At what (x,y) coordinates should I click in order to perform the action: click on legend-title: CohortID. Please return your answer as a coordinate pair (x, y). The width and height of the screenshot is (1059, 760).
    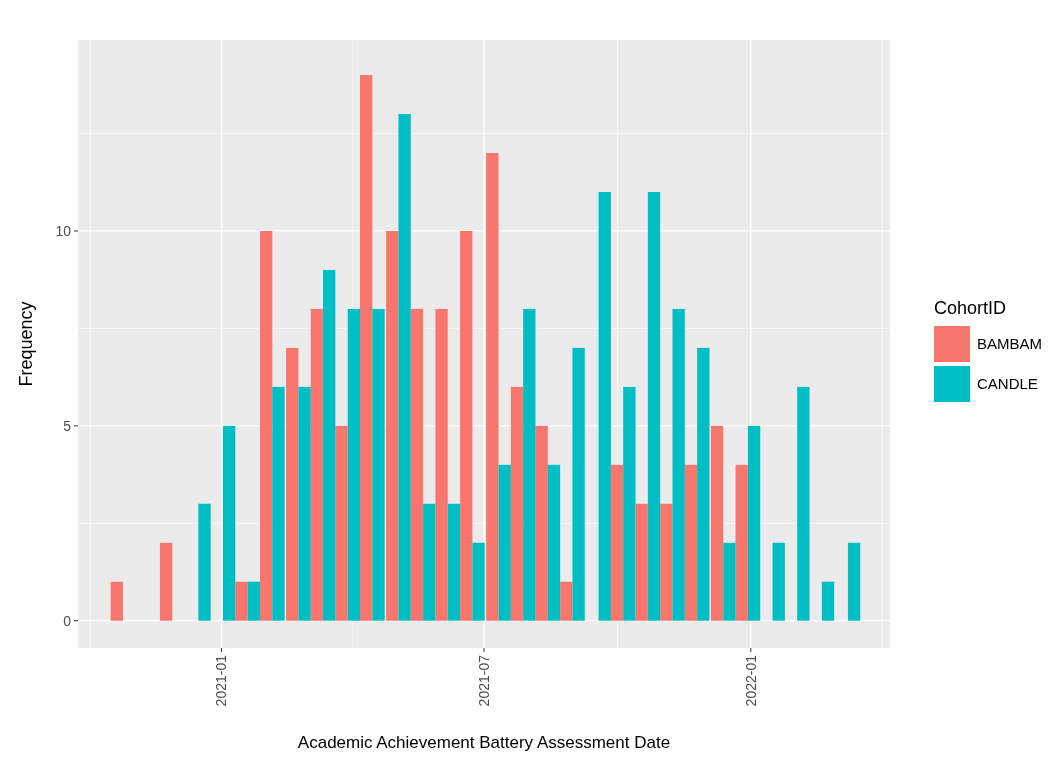
    Looking at the image, I should click on (970, 308).